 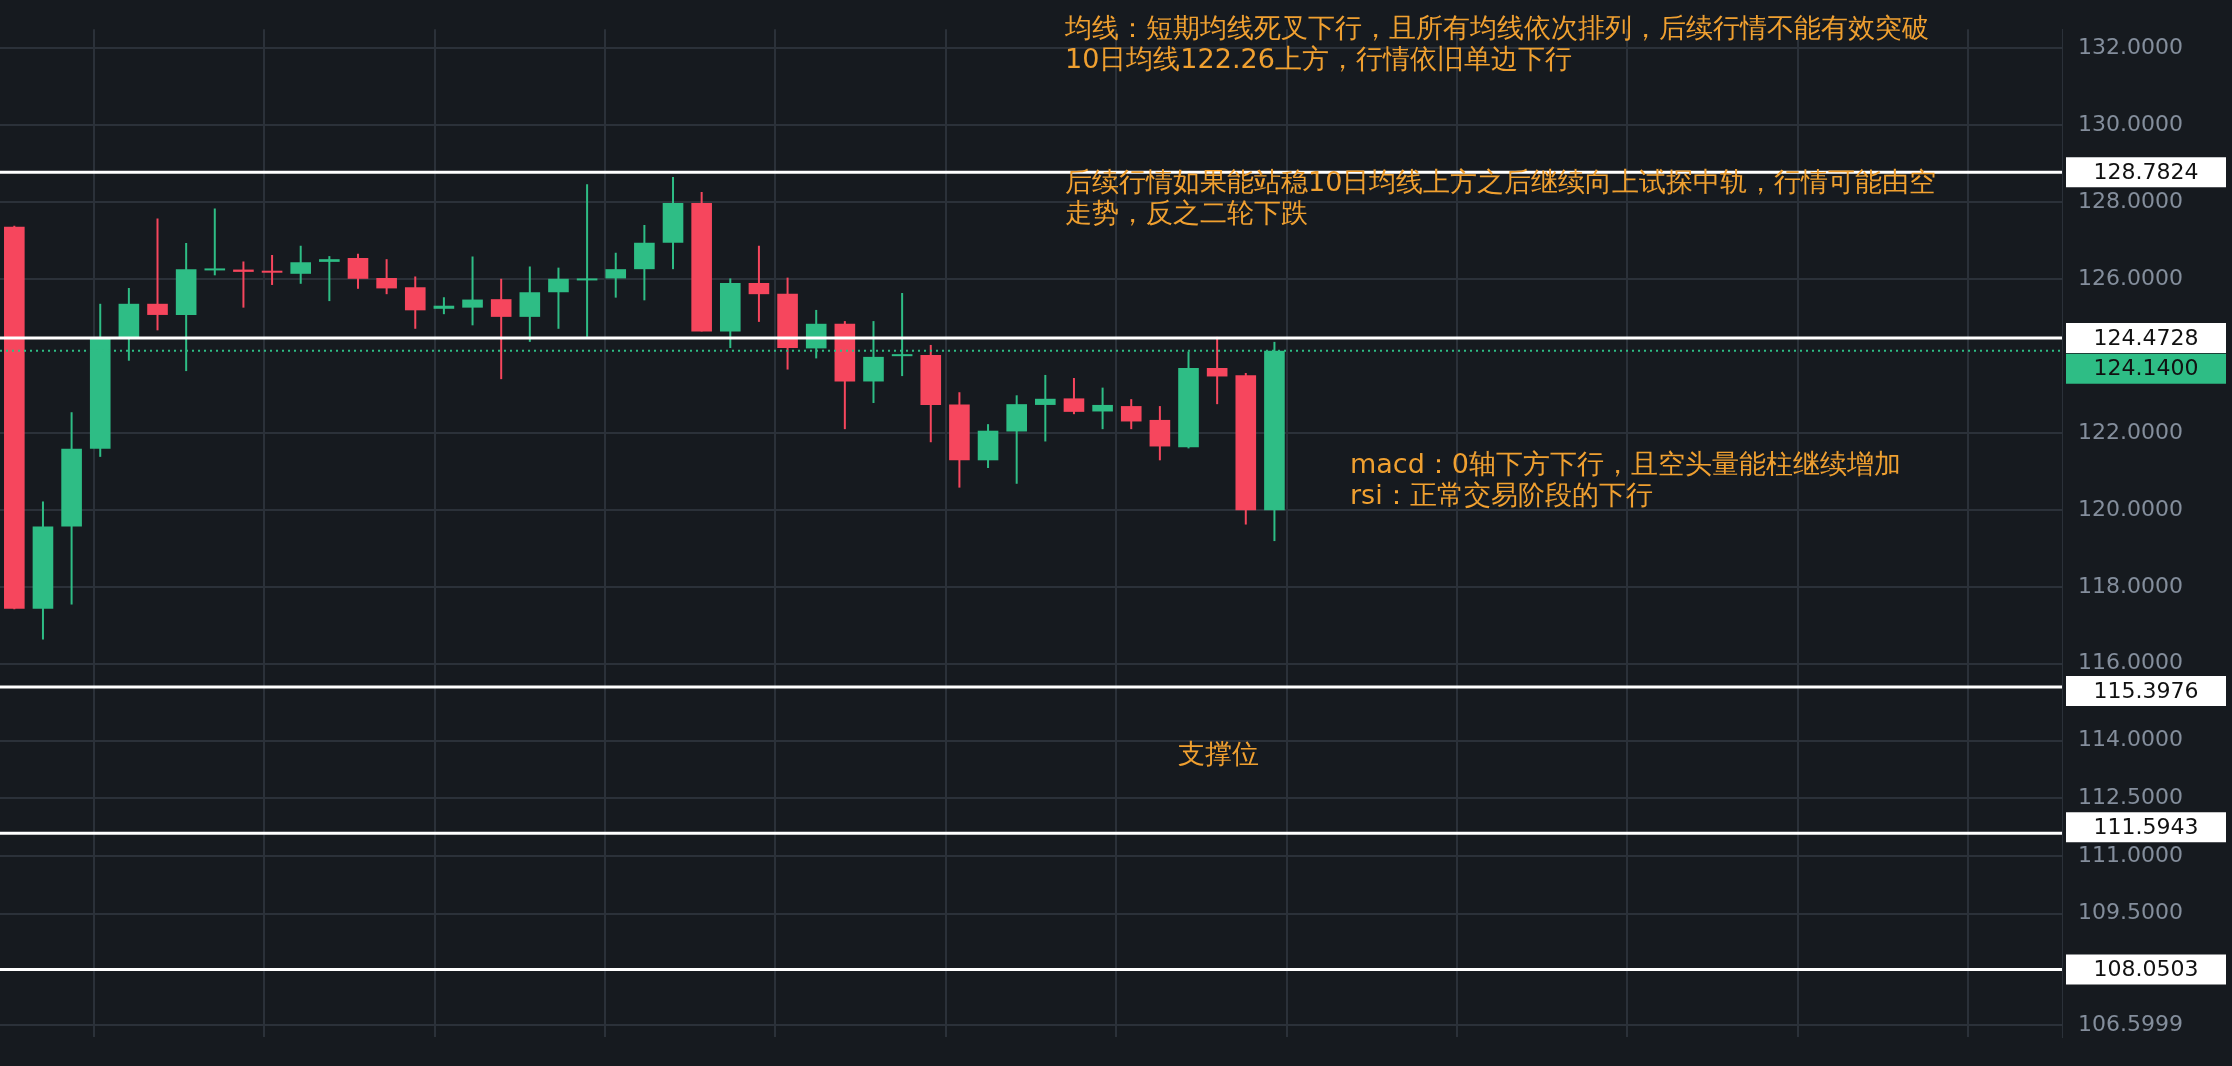 I want to click on annotation: 后续行情如果能站稳10日均线上方之后继续向上试探中轨，行情可能由空, so click(x=1501, y=181).